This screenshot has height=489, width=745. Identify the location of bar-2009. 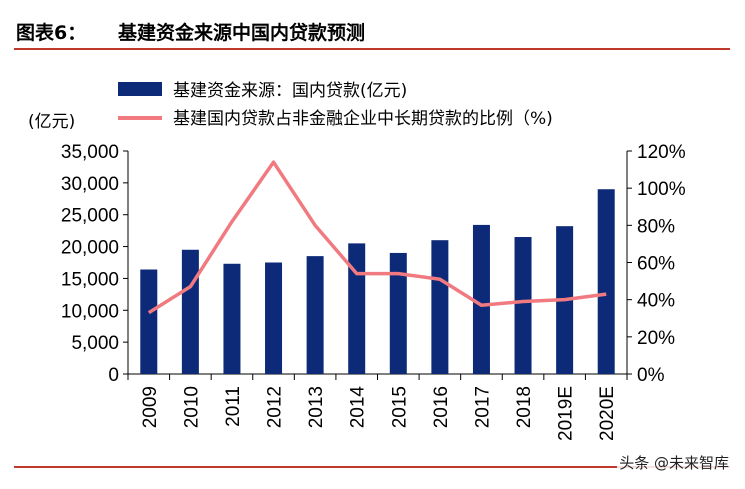
(149, 321).